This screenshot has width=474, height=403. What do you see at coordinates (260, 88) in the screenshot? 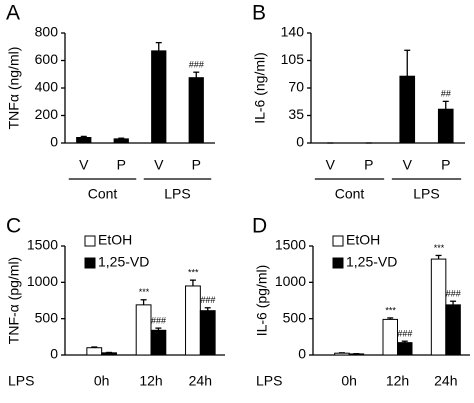
I see `y-axis-label: IL-6 (ng/ml)` at bounding box center [260, 88].